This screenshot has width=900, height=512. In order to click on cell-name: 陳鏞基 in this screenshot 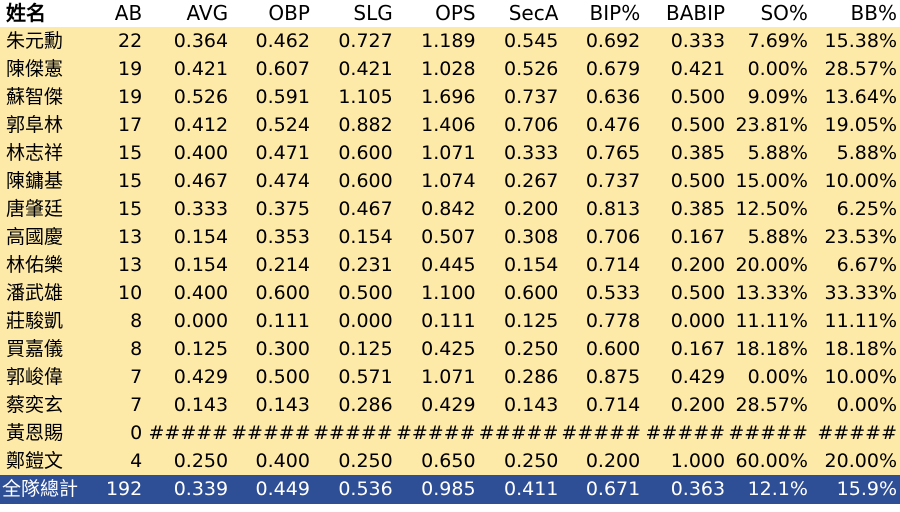, I will do `click(47, 181)`.